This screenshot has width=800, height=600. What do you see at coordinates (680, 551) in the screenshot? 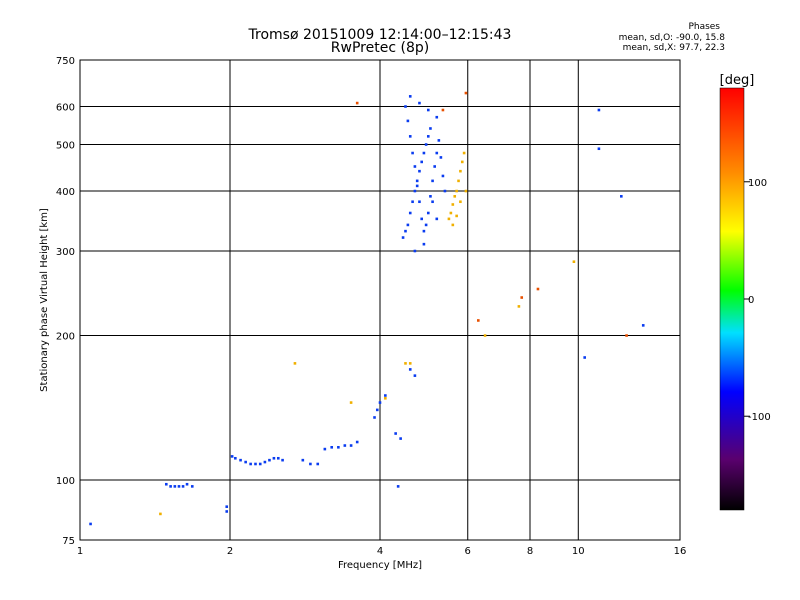
I see `x-tick-label: 16` at bounding box center [680, 551].